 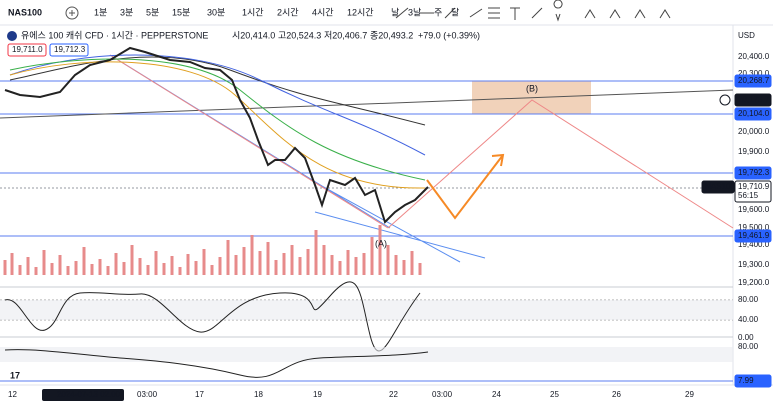 I want to click on add-symbol, so click(x=72, y=13).